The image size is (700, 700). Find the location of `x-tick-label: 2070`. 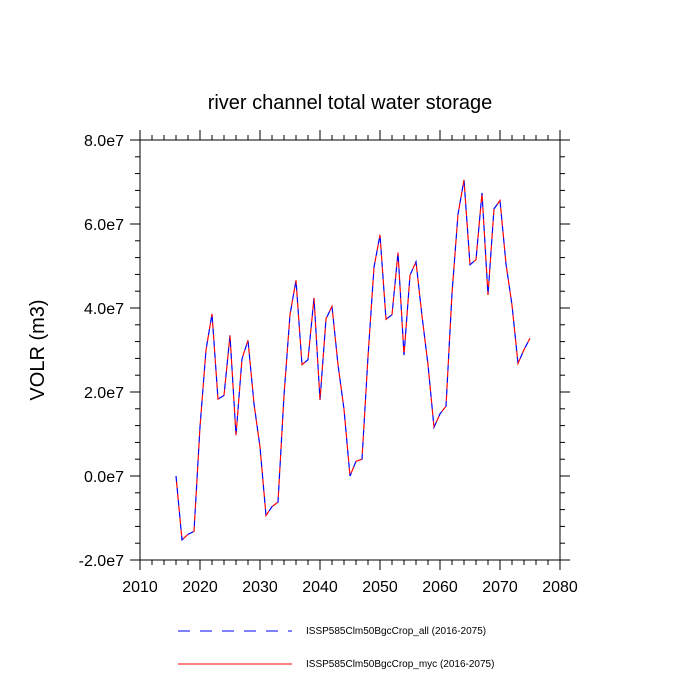

x-tick-label: 2070 is located at coordinates (500, 587).